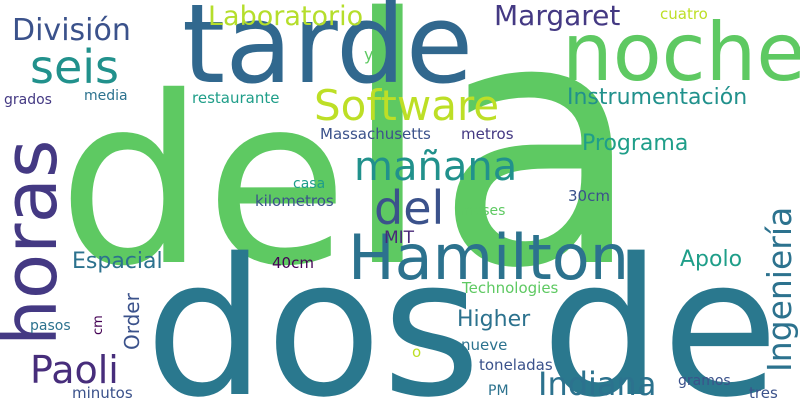 The width and height of the screenshot is (800, 400). What do you see at coordinates (285, 16) in the screenshot?
I see `word: Laboratorio` at bounding box center [285, 16].